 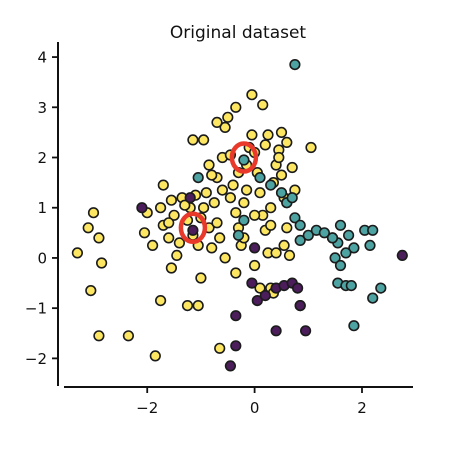 I want to click on y-tick-label: 0, so click(x=42, y=258).